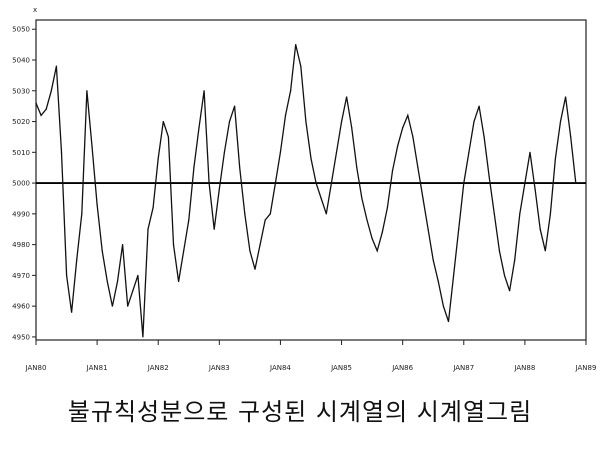  I want to click on x-tick-label: JAN82, so click(158, 368).